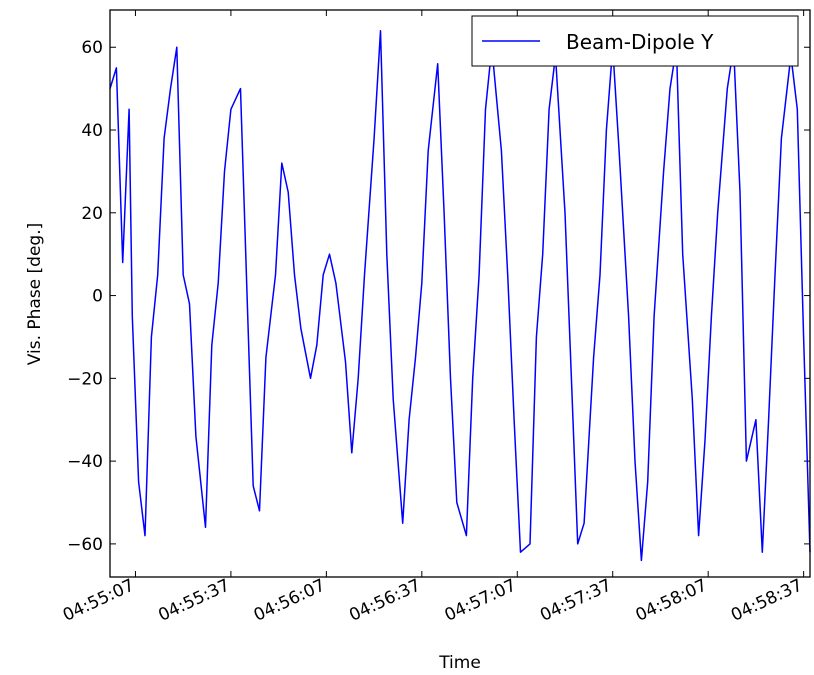 The width and height of the screenshot is (814, 675). Describe the element at coordinates (97, 297) in the screenshot. I see `y-tick-label: 0` at that location.